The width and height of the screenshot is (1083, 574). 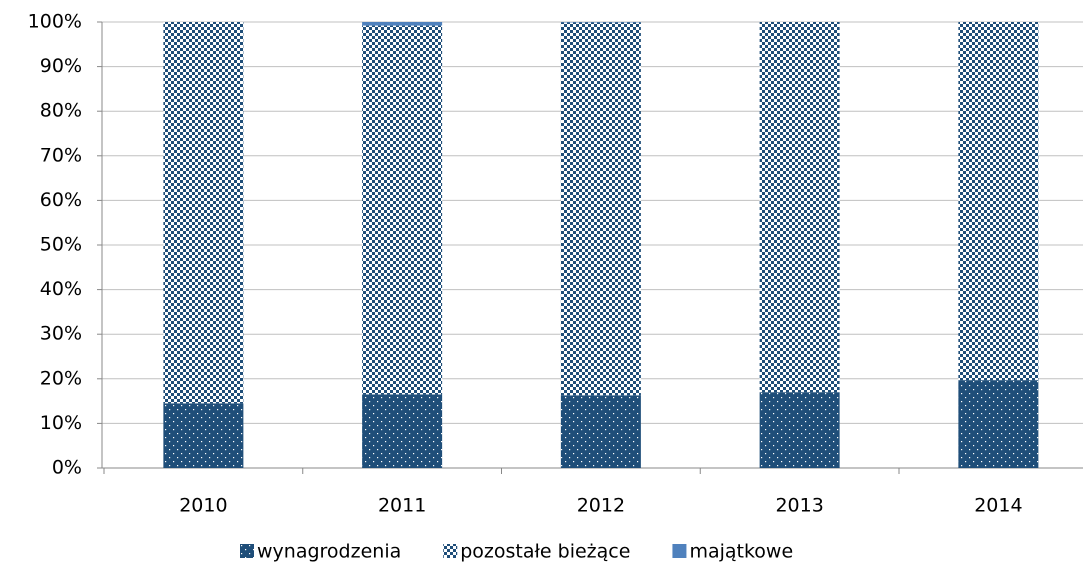 What do you see at coordinates (329, 552) in the screenshot?
I see `legend-label: wynagrodzenia` at bounding box center [329, 552].